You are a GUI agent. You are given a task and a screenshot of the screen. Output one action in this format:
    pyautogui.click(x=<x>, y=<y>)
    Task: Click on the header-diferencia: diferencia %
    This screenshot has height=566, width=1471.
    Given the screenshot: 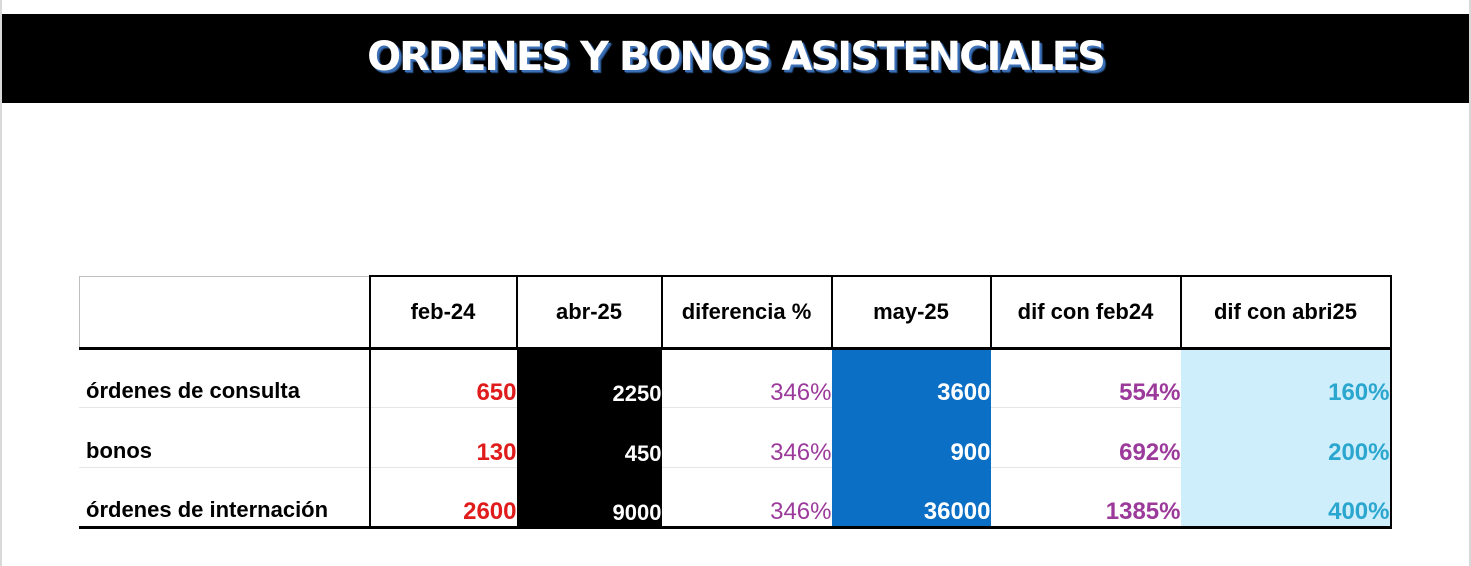 What is the action you would take?
    pyautogui.click(x=747, y=312)
    